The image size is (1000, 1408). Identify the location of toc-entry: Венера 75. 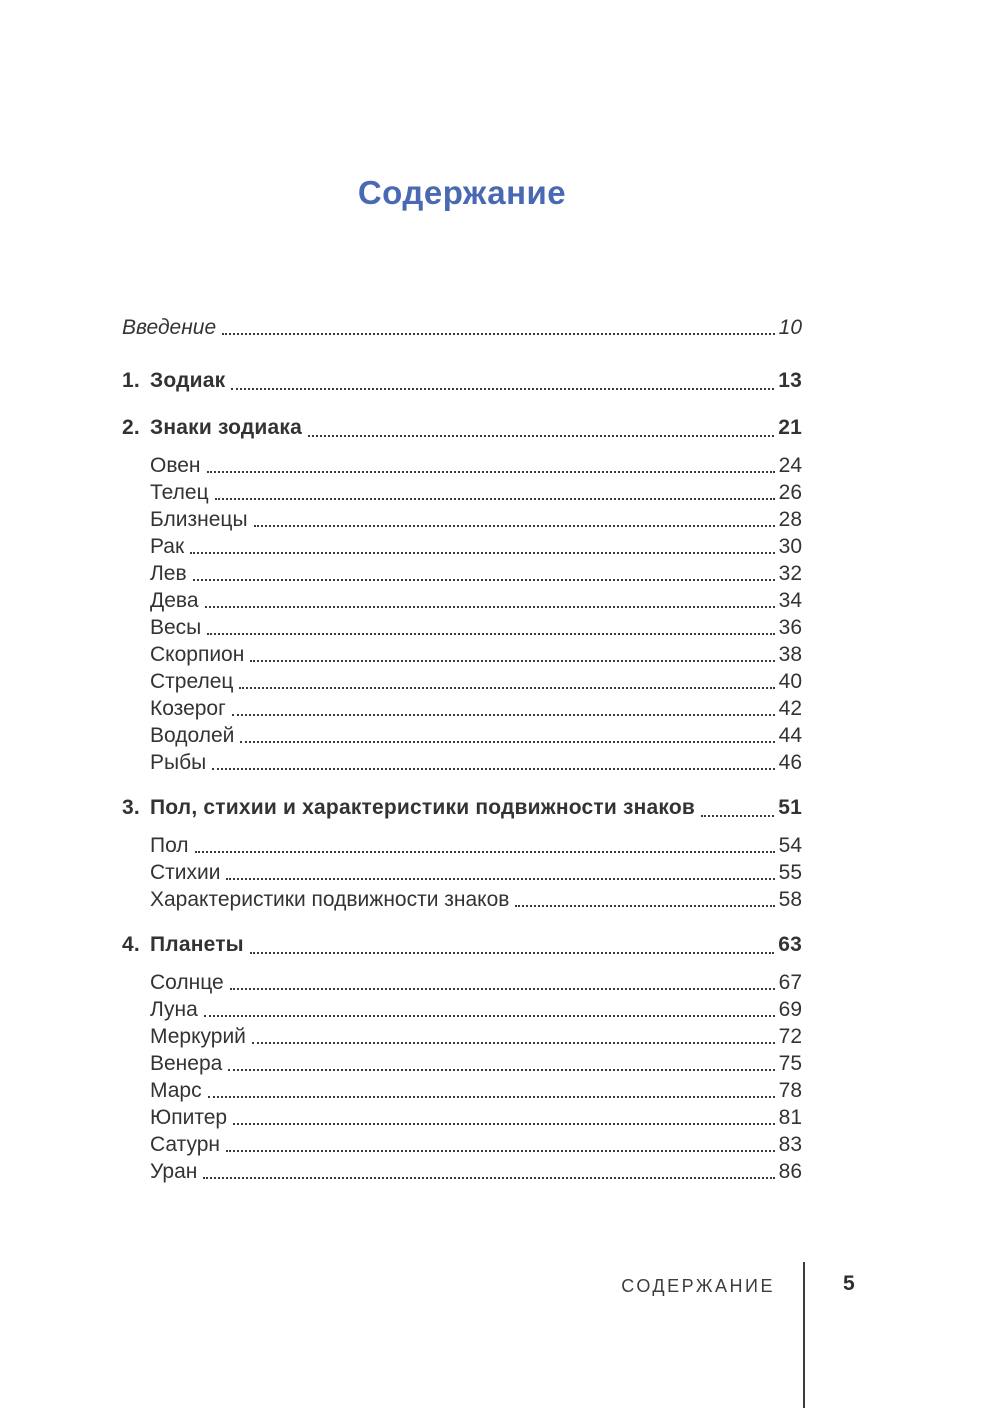
(462, 1063).